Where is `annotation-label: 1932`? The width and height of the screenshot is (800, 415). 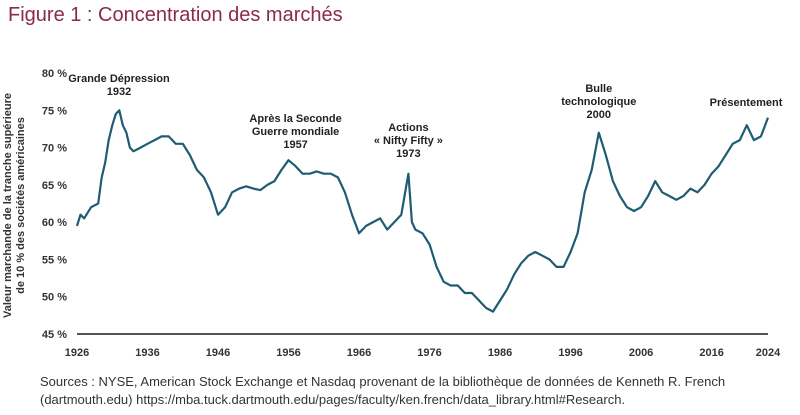
annotation-label: 1932 is located at coordinates (119, 92).